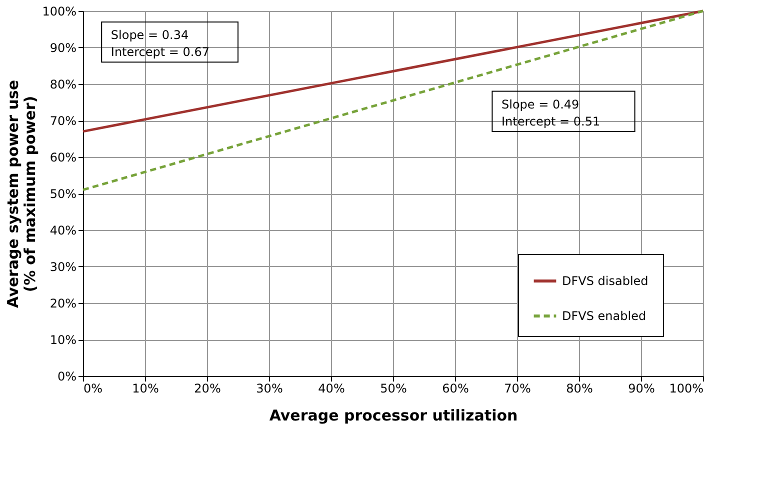  What do you see at coordinates (63, 231) in the screenshot?
I see `y-tick-label: 40%` at bounding box center [63, 231].